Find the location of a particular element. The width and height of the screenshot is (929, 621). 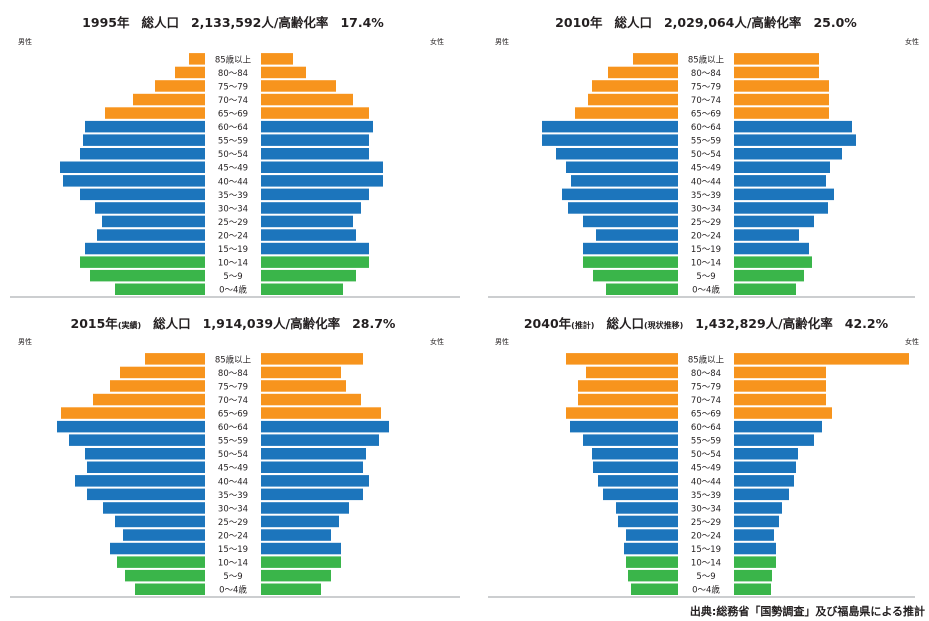

chart-title-part: 1,432,829人/高齢化率 is located at coordinates (764, 323).